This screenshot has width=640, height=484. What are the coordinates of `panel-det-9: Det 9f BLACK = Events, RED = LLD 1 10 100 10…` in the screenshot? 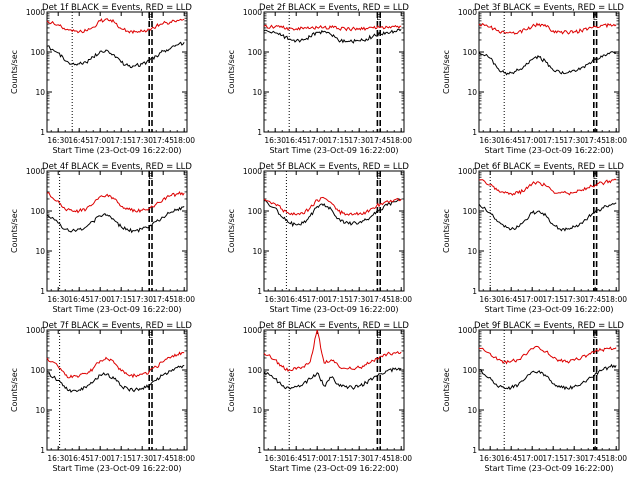 It's located at (534, 397).